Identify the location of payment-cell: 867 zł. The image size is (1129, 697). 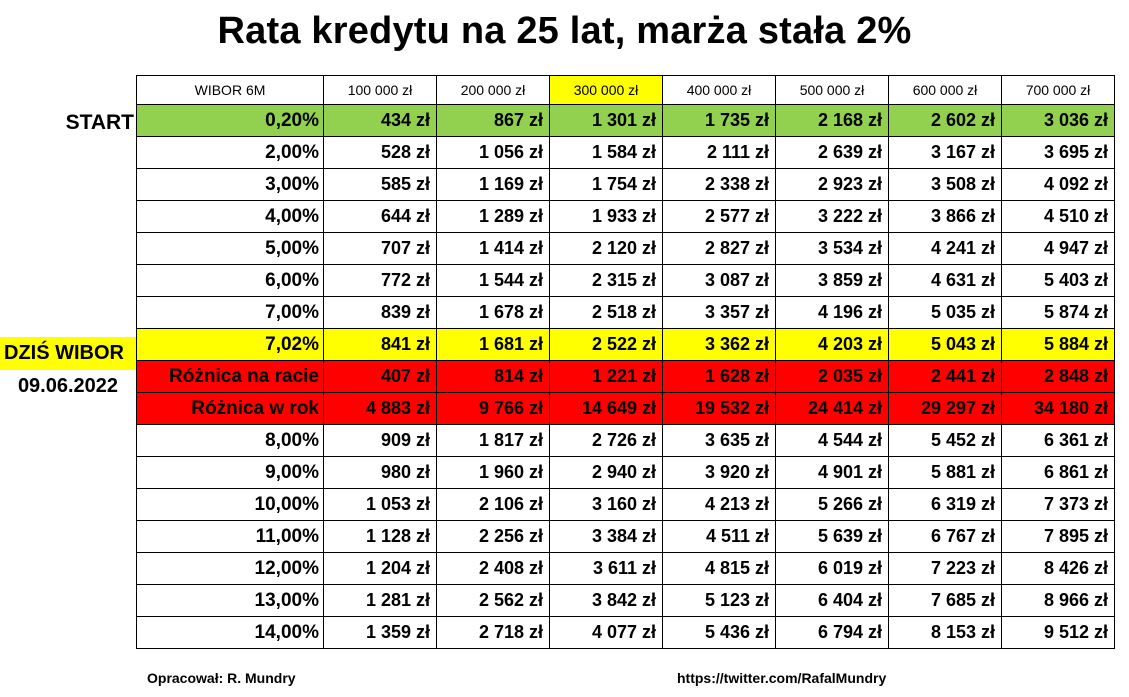
(493, 120).